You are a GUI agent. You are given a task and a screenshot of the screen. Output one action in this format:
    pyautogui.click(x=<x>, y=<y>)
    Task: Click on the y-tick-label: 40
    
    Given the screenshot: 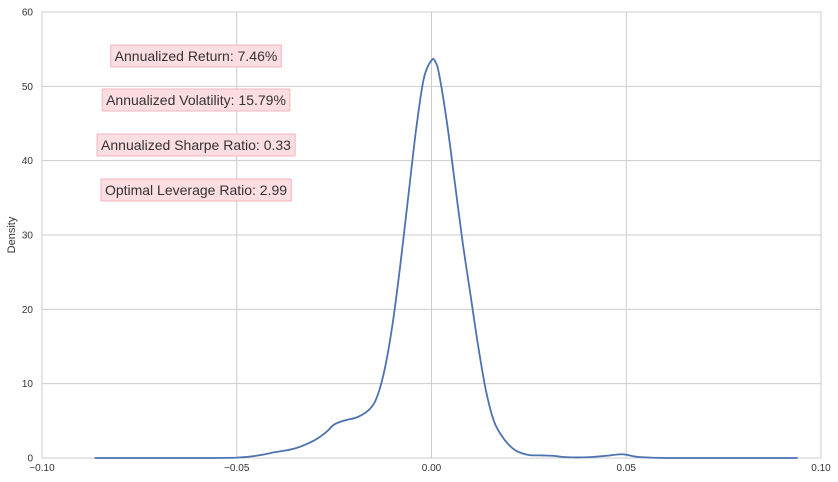 What is the action you would take?
    pyautogui.click(x=28, y=161)
    